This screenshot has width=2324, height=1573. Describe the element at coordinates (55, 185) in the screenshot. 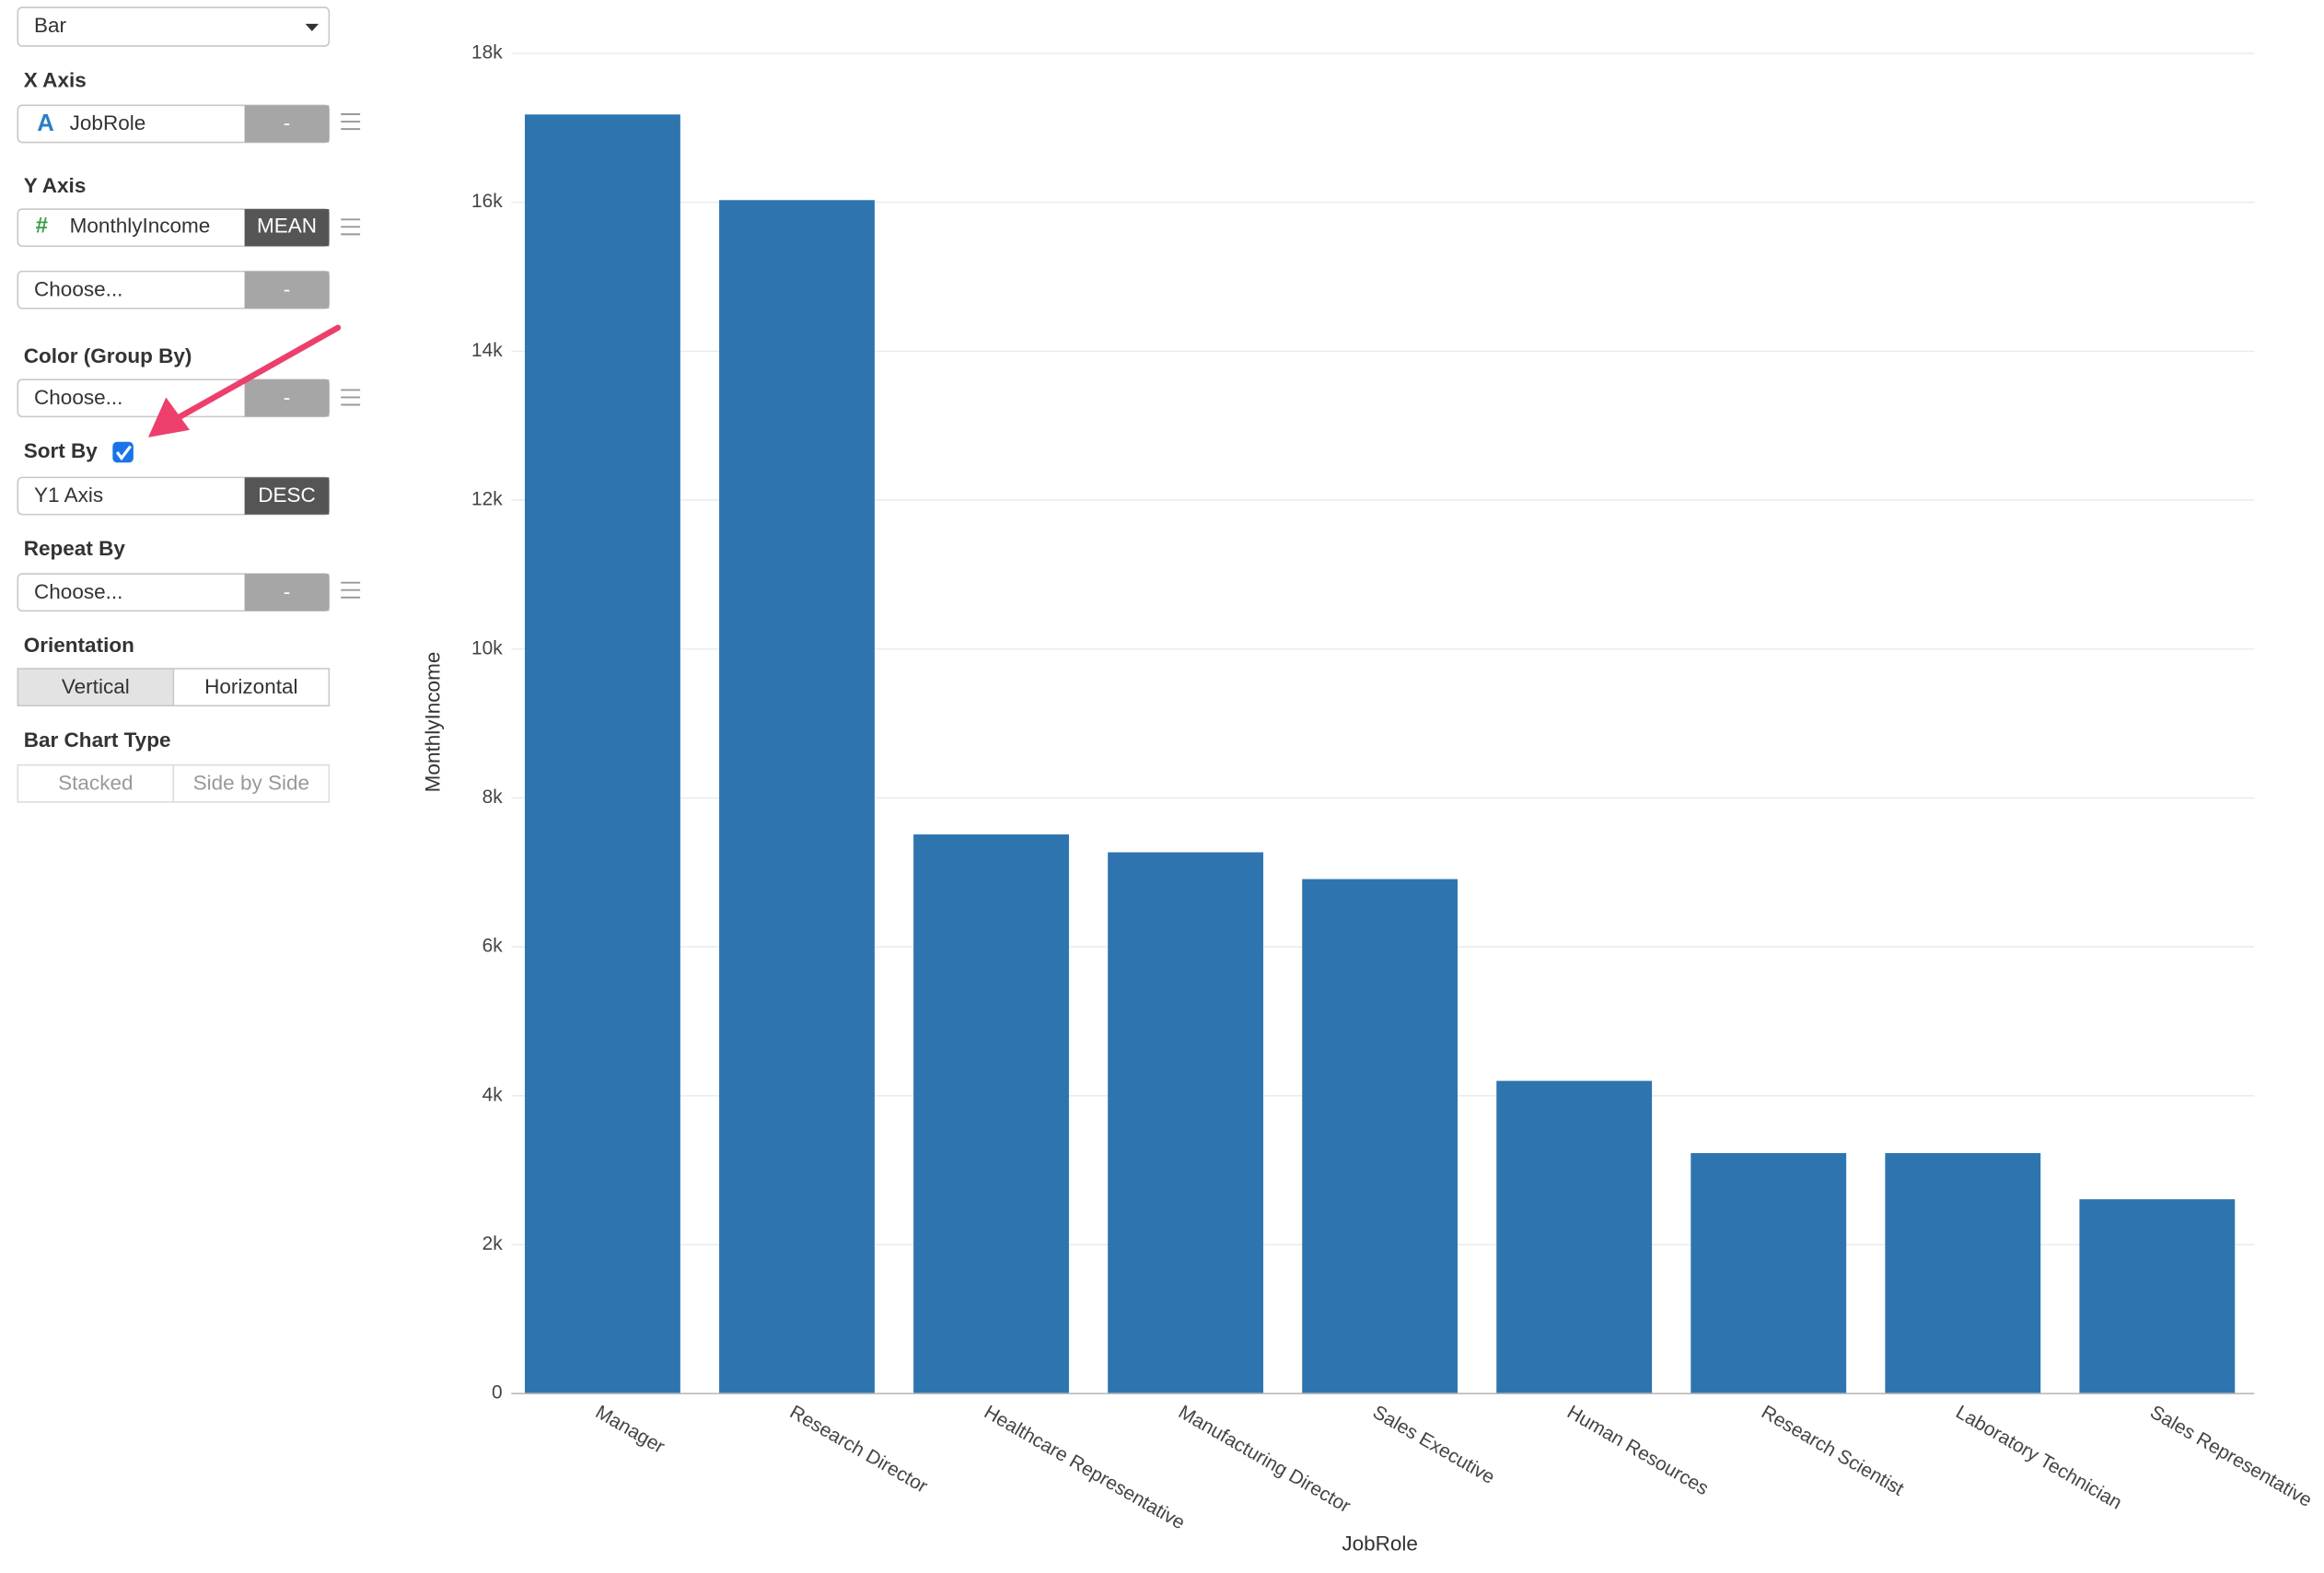

I see `y-axis-label: Y Axis` at that location.